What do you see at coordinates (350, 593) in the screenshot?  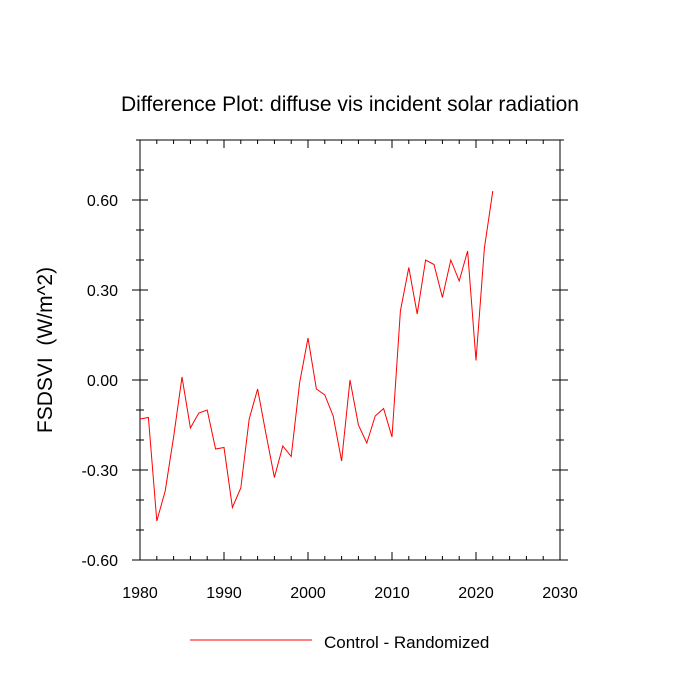 I see `x-axis-tick-labels: 1980 1990 2000 2010 2020 2030` at bounding box center [350, 593].